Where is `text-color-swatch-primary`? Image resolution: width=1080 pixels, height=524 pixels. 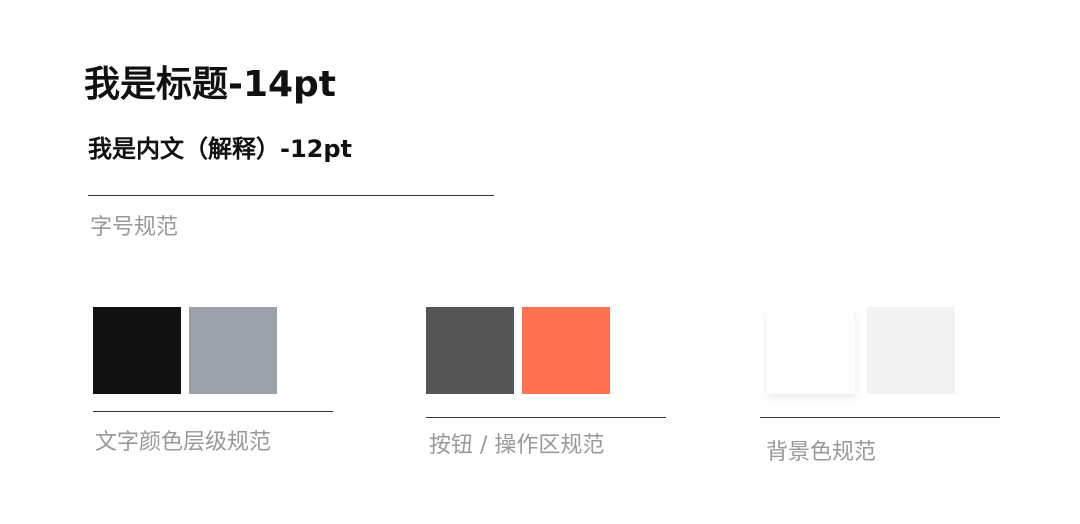 text-color-swatch-primary is located at coordinates (137, 350).